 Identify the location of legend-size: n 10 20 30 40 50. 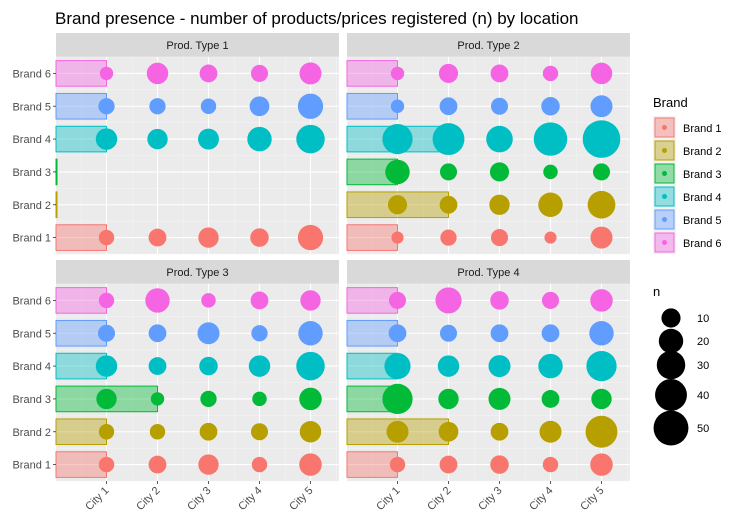
(681, 365).